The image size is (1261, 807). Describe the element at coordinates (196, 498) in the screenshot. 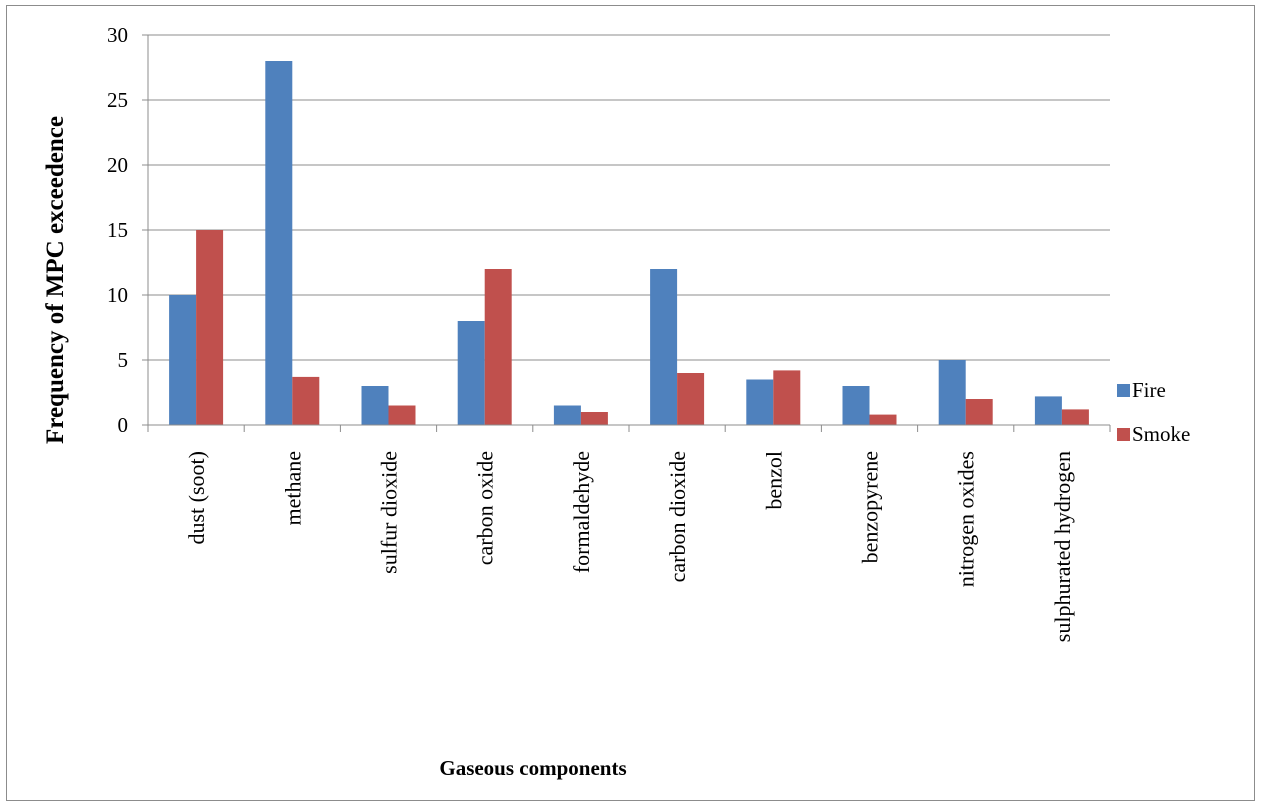

I see `x-tick-label: dust (soot)` at that location.